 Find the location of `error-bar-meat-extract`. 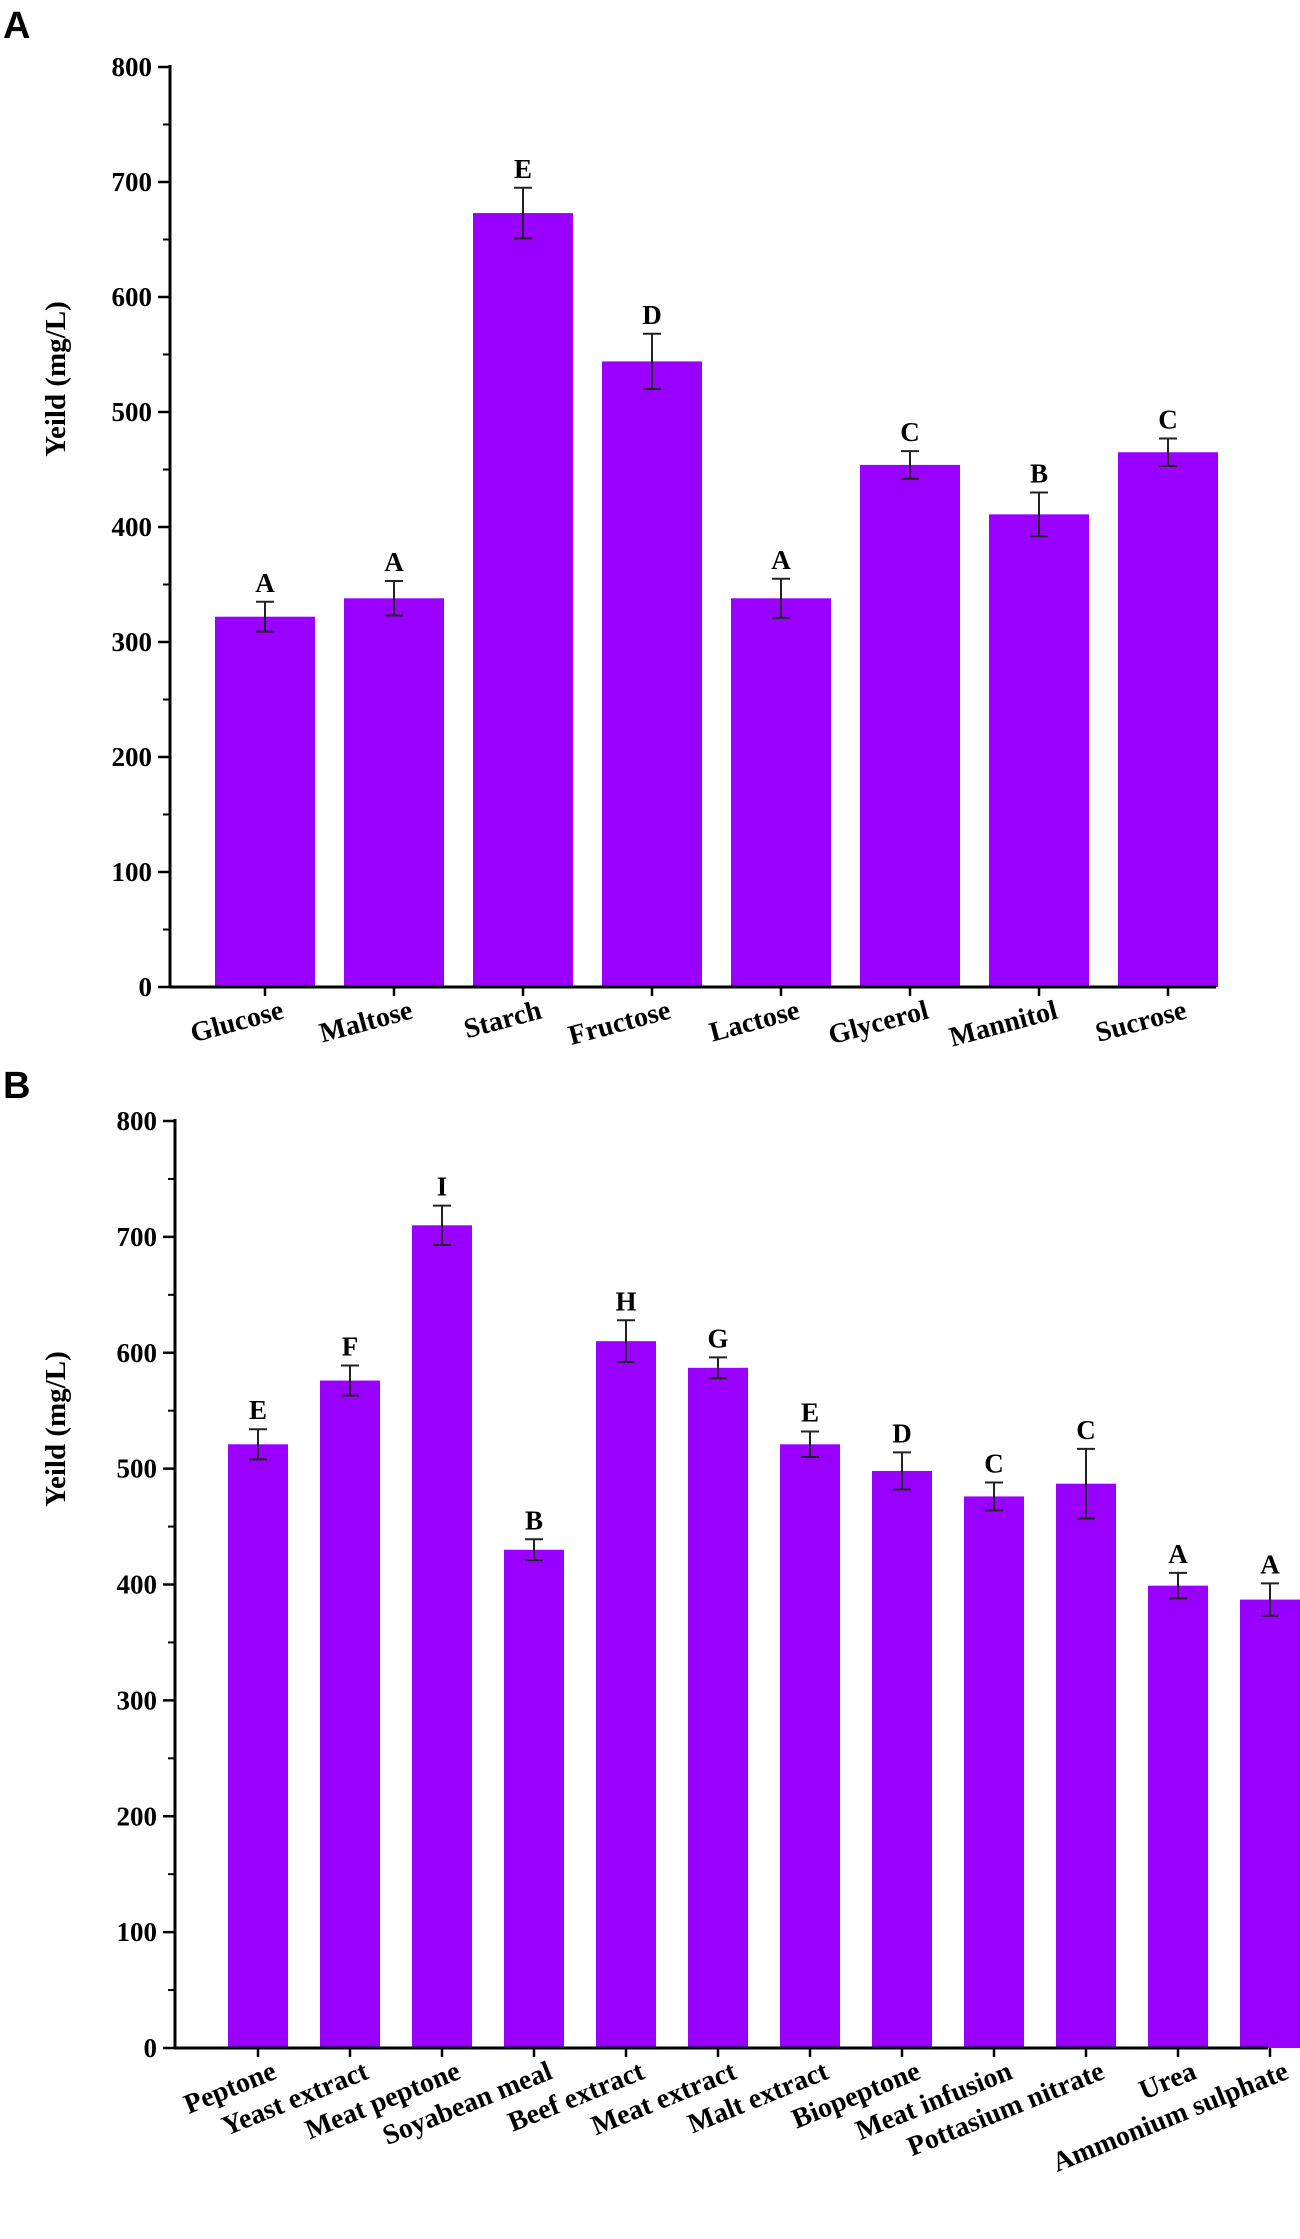

error-bar-meat-extract is located at coordinates (718, 1368).